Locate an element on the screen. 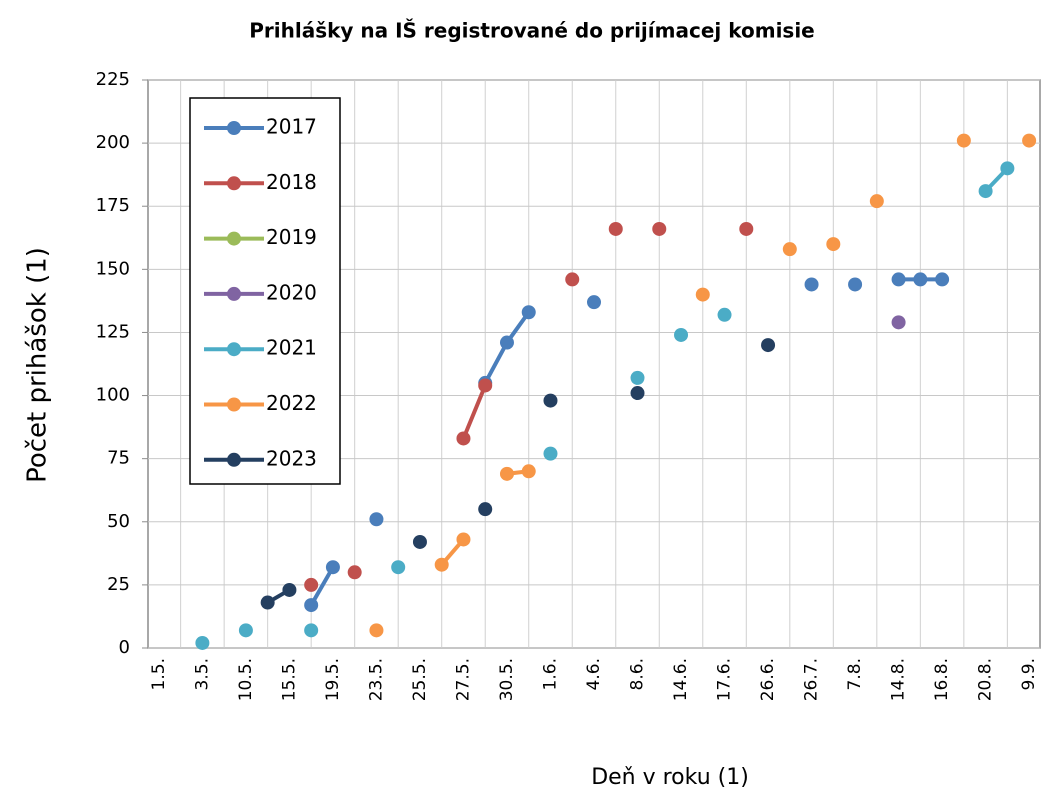  y-tick-label: 100 is located at coordinates (113, 395).